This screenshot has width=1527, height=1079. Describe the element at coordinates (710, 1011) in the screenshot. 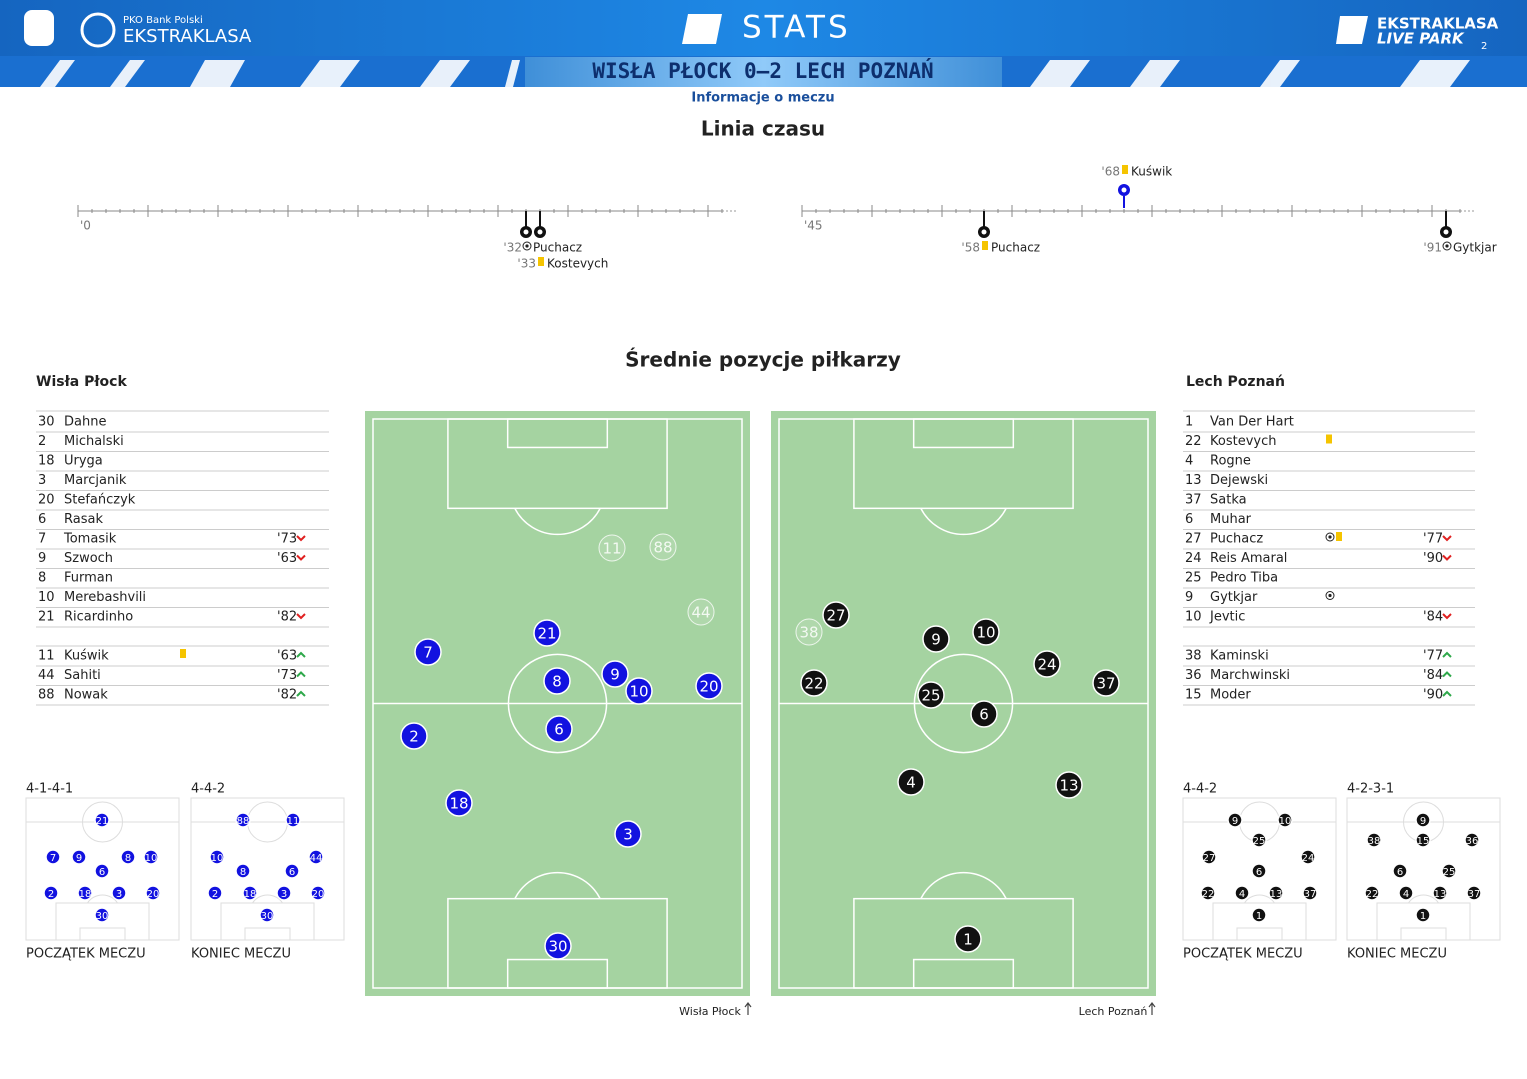

I see `pitch-direction-label: Wisła Płock` at that location.